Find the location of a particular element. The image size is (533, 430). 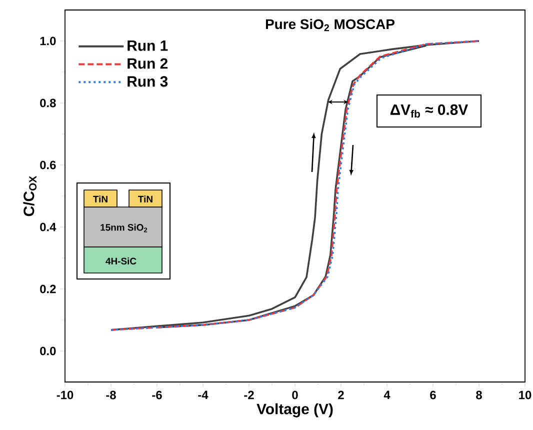

x-tick-label: -8 is located at coordinates (111, 395).